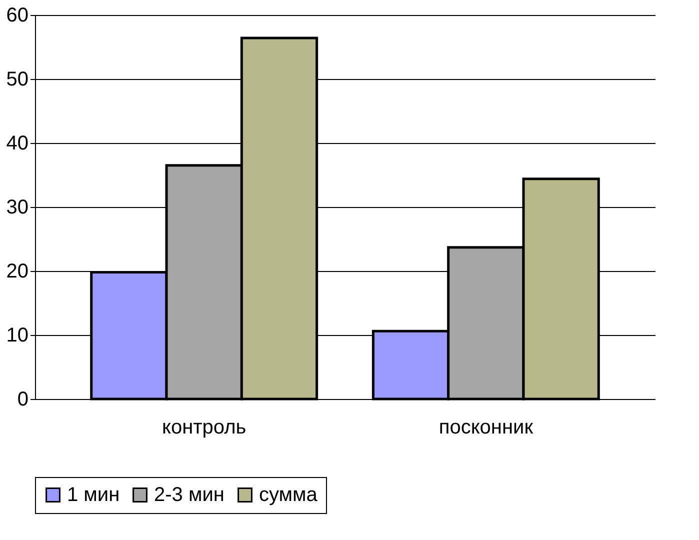 This screenshot has height=540, width=699. I want to click on legend-label: 1 мин, so click(93, 495).